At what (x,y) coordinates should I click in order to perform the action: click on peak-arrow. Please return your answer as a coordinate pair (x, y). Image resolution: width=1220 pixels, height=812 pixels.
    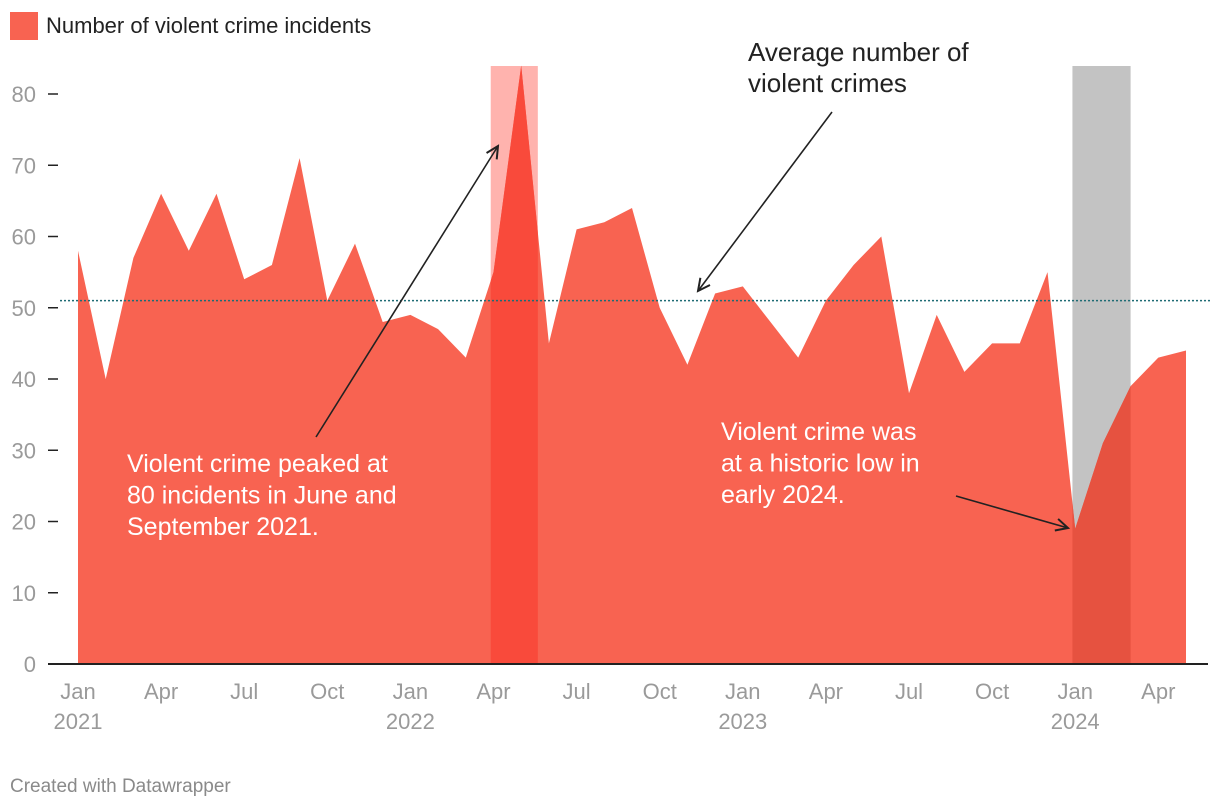
    Looking at the image, I should click on (406, 292).